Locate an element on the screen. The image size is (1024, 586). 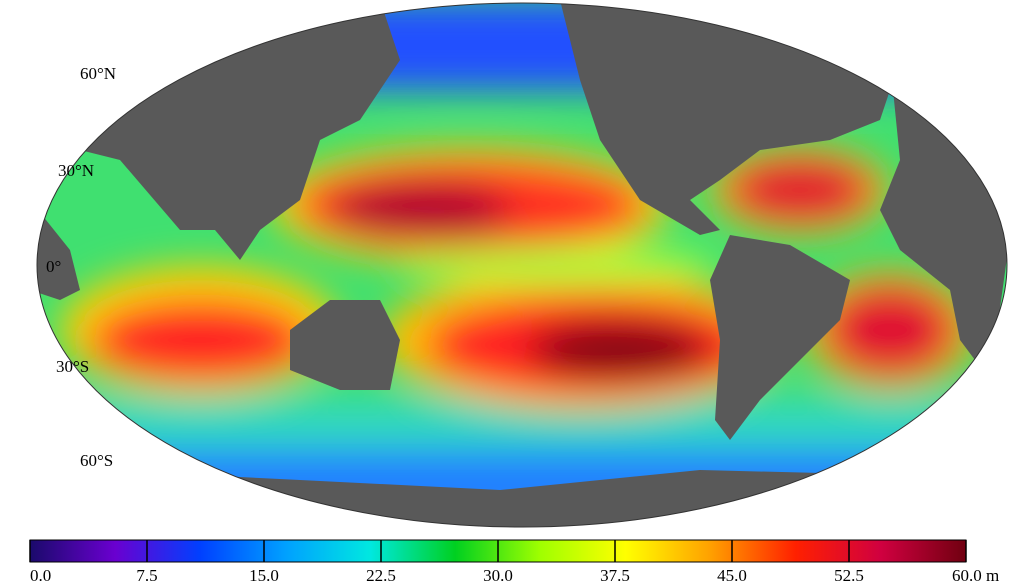
colorbar-tick-label: 0.0 is located at coordinates (40, 575).